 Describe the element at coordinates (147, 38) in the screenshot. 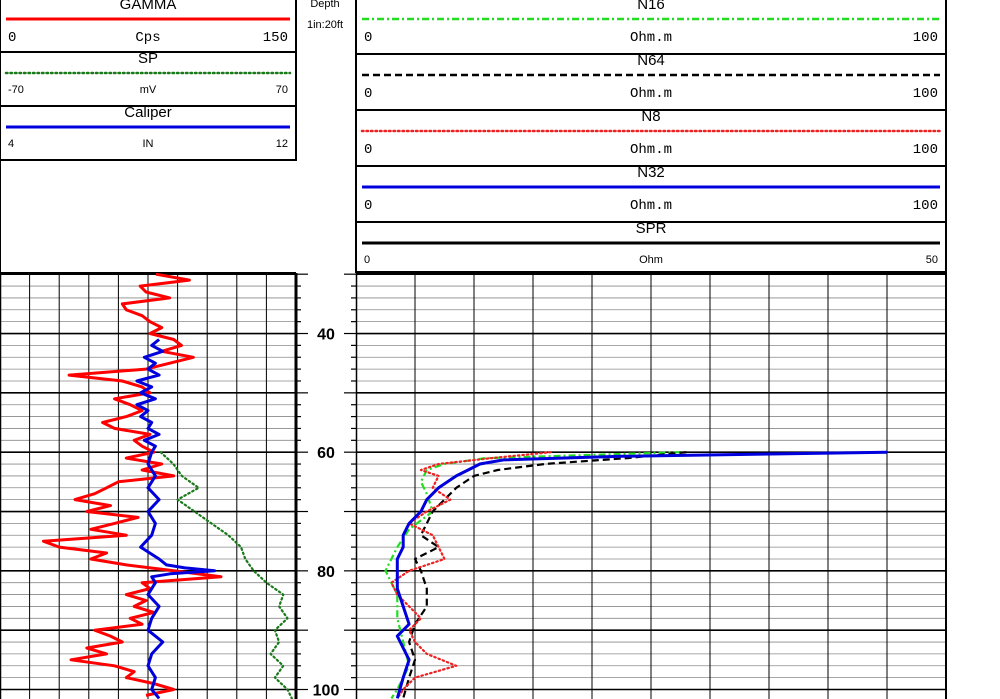

I see `legend-scale-unit: Cps` at that location.